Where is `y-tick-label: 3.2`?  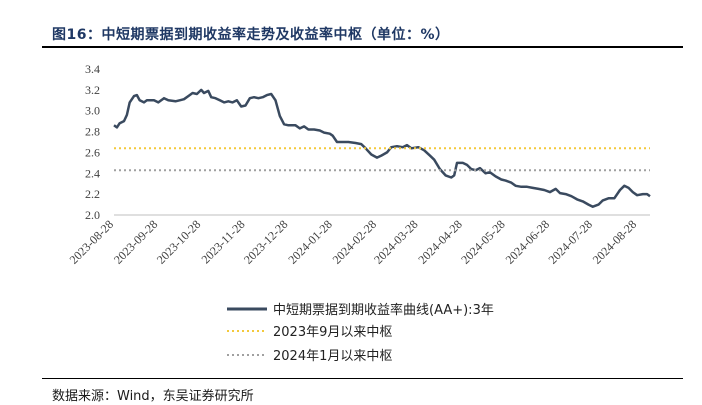 y-tick-label: 3.2 is located at coordinates (92, 90).